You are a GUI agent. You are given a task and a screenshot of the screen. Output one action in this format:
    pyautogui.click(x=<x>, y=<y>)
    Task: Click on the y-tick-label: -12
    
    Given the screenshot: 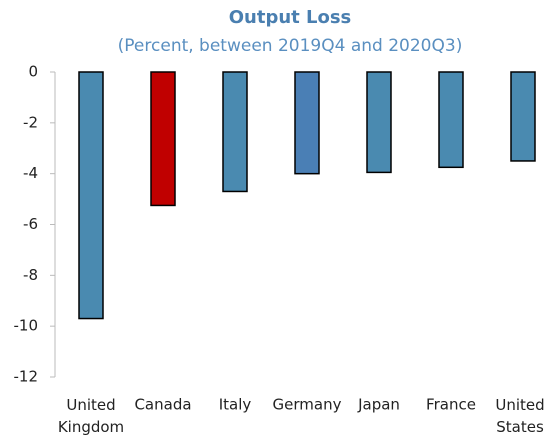 What is the action you would take?
    pyautogui.click(x=26, y=377)
    